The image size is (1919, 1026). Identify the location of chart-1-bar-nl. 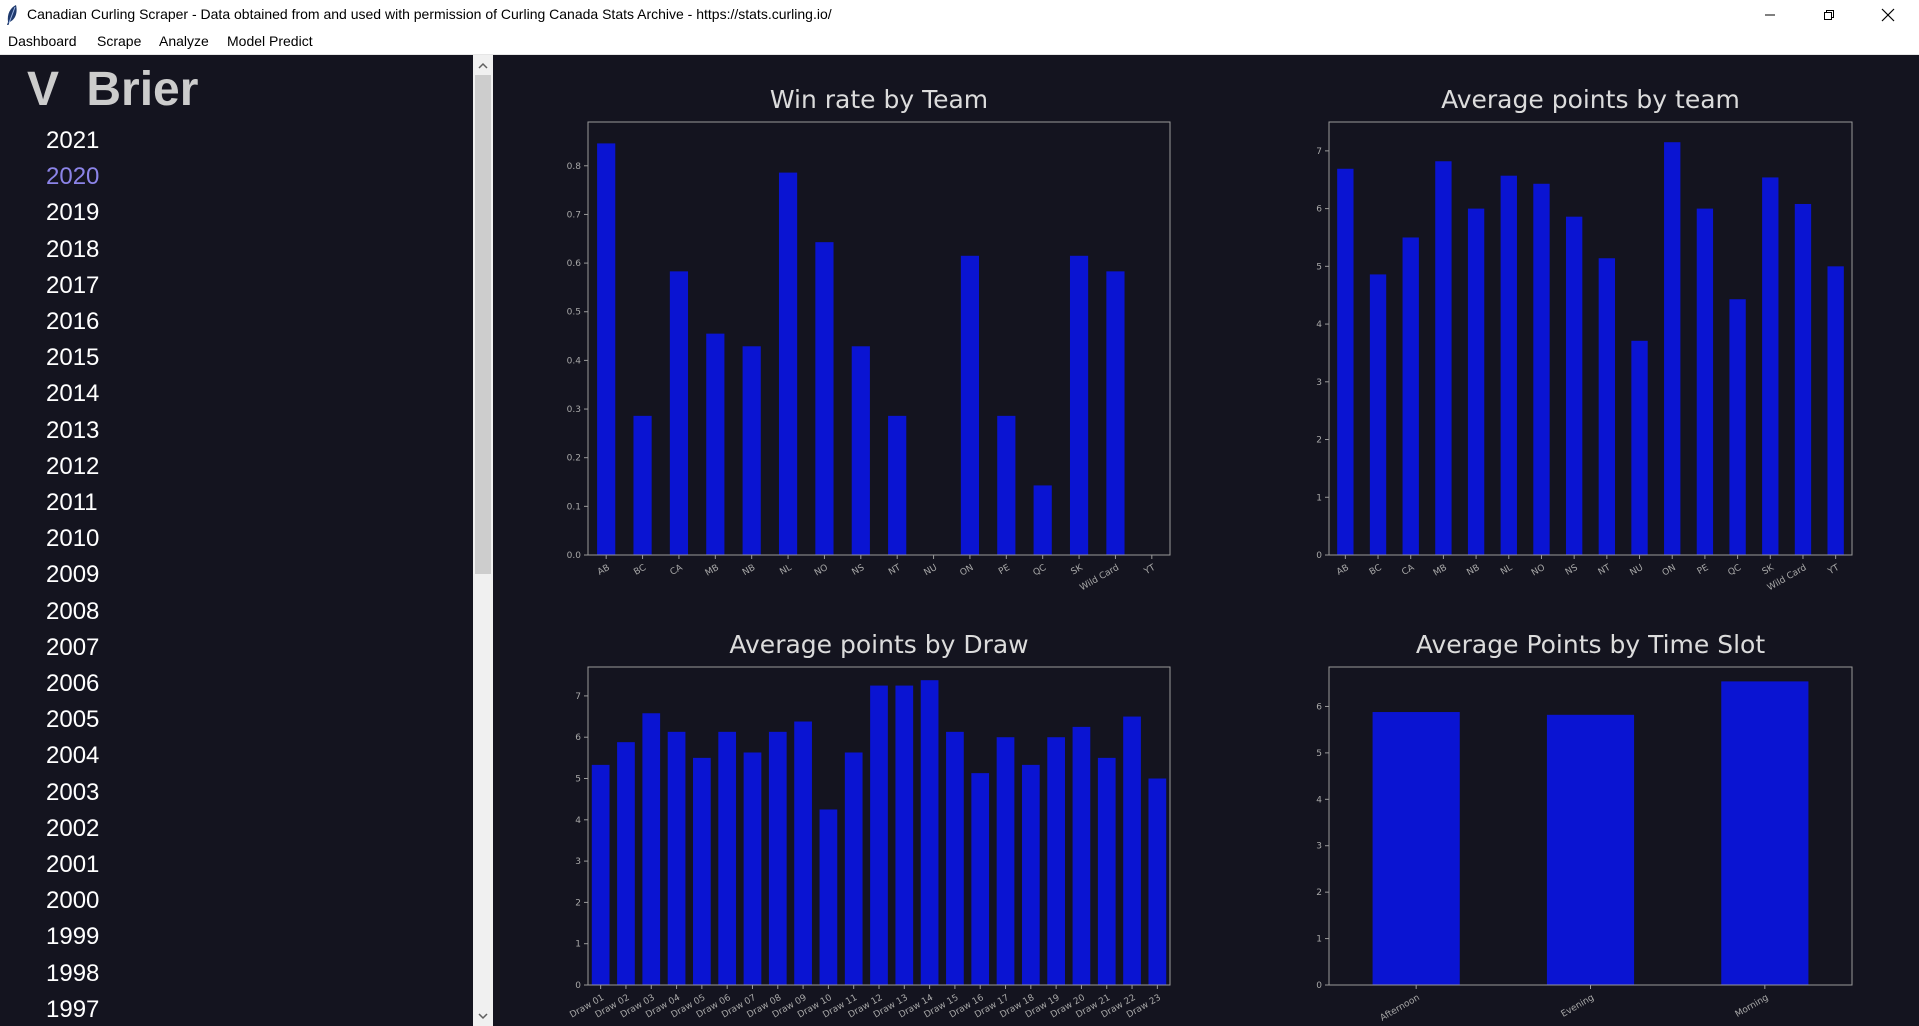
(1508, 365).